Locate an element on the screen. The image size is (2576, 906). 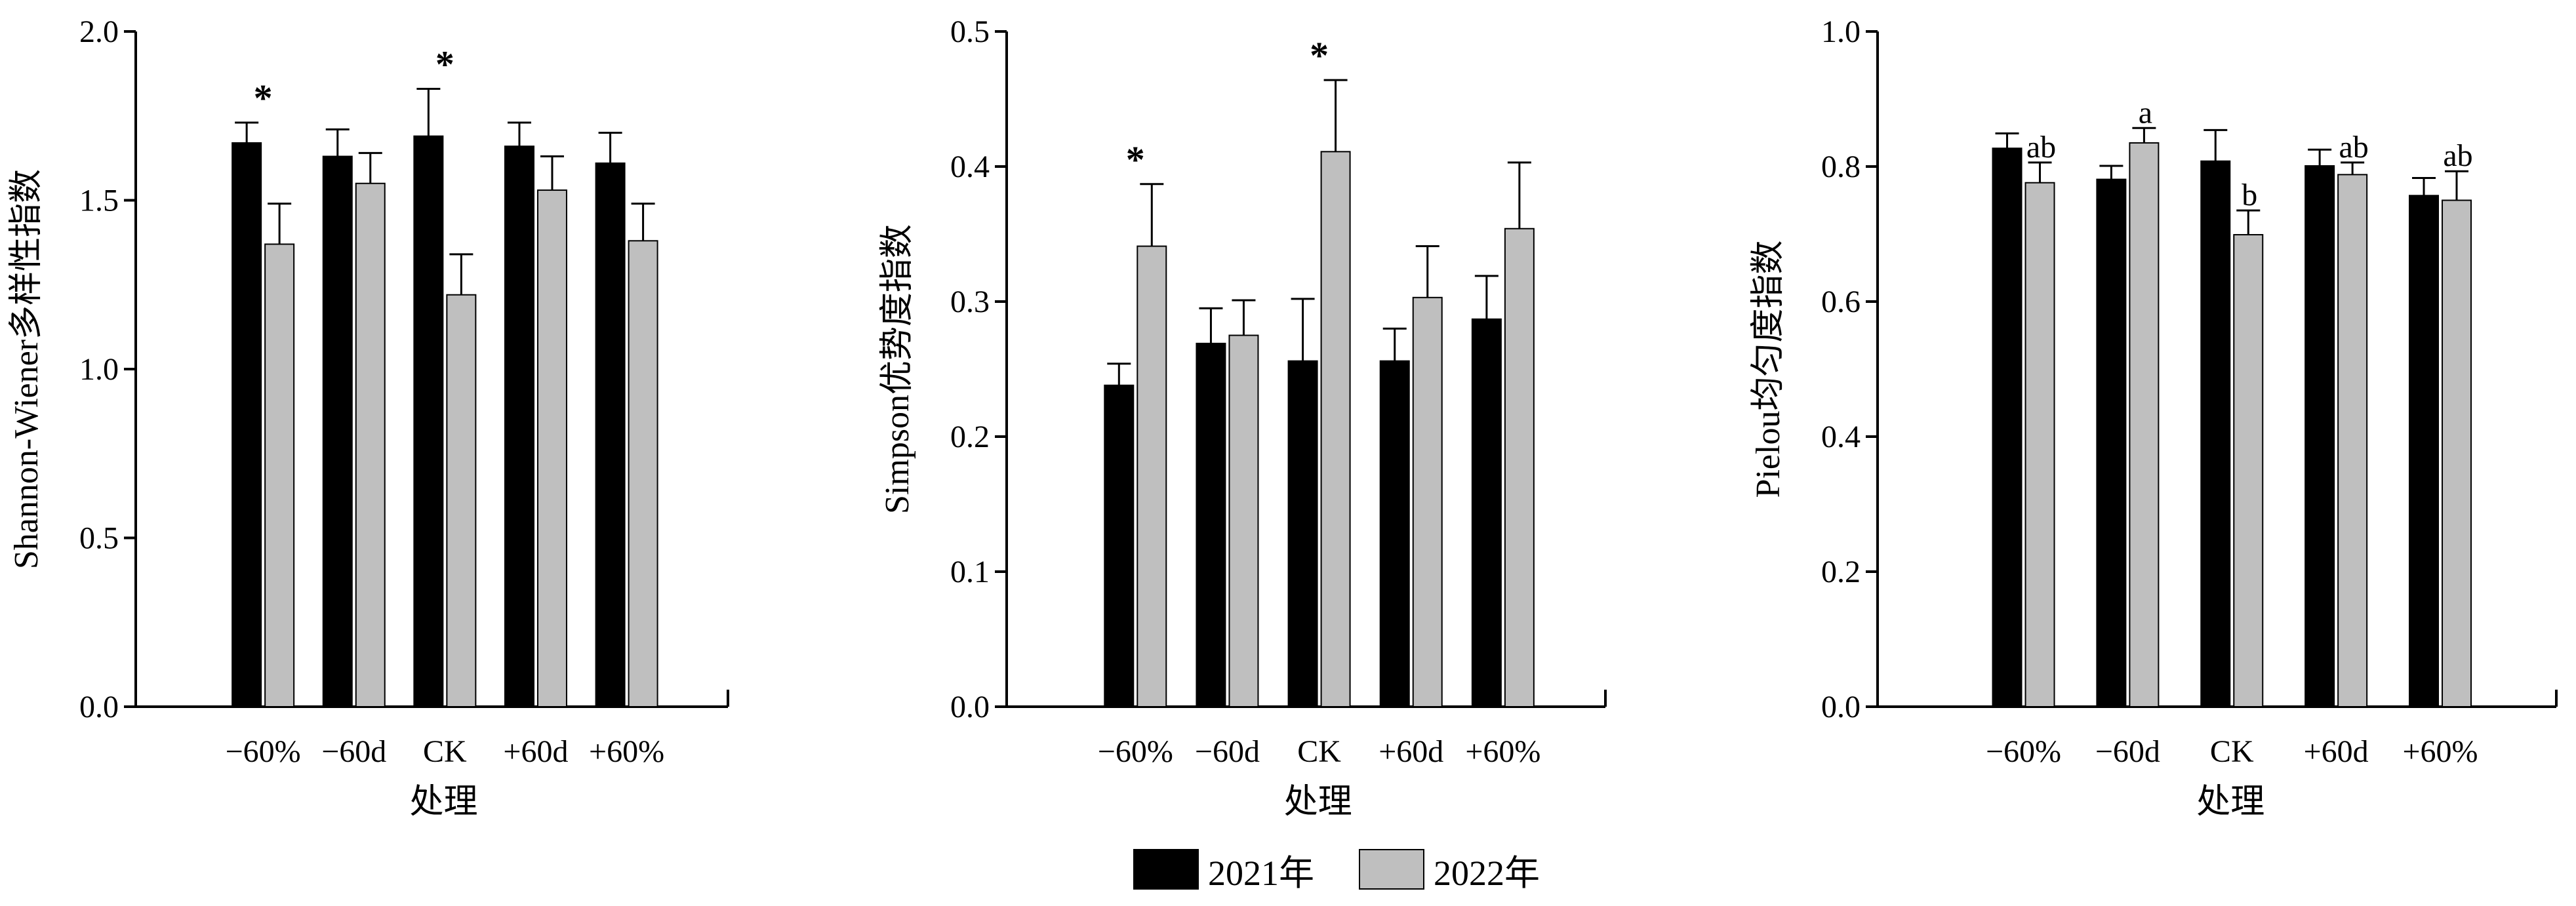
y-tick-label: 0.3 is located at coordinates (970, 302).